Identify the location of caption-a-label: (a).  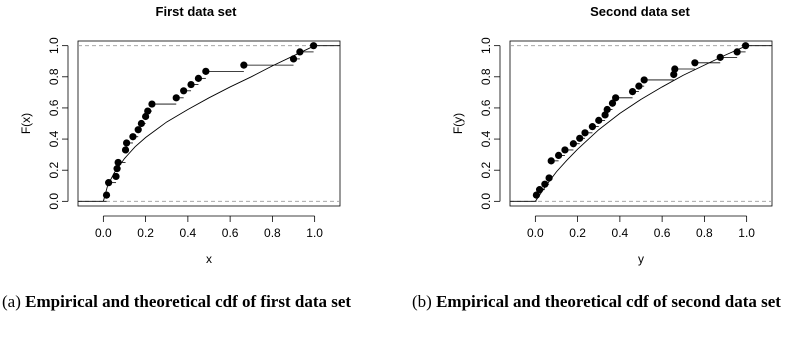
(11, 301).